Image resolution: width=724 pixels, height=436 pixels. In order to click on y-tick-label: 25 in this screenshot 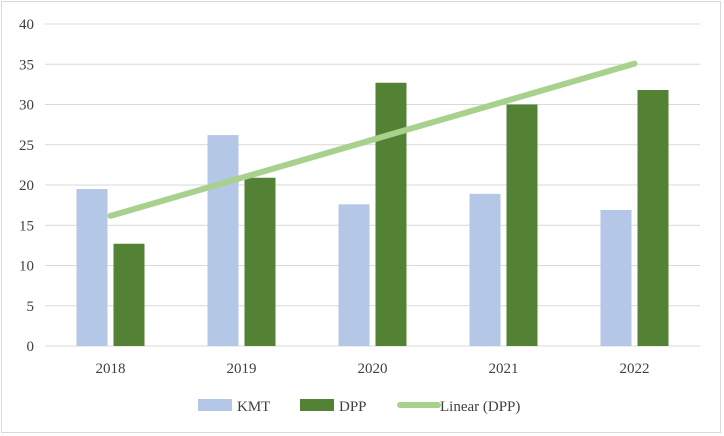, I will do `click(26, 146)`.